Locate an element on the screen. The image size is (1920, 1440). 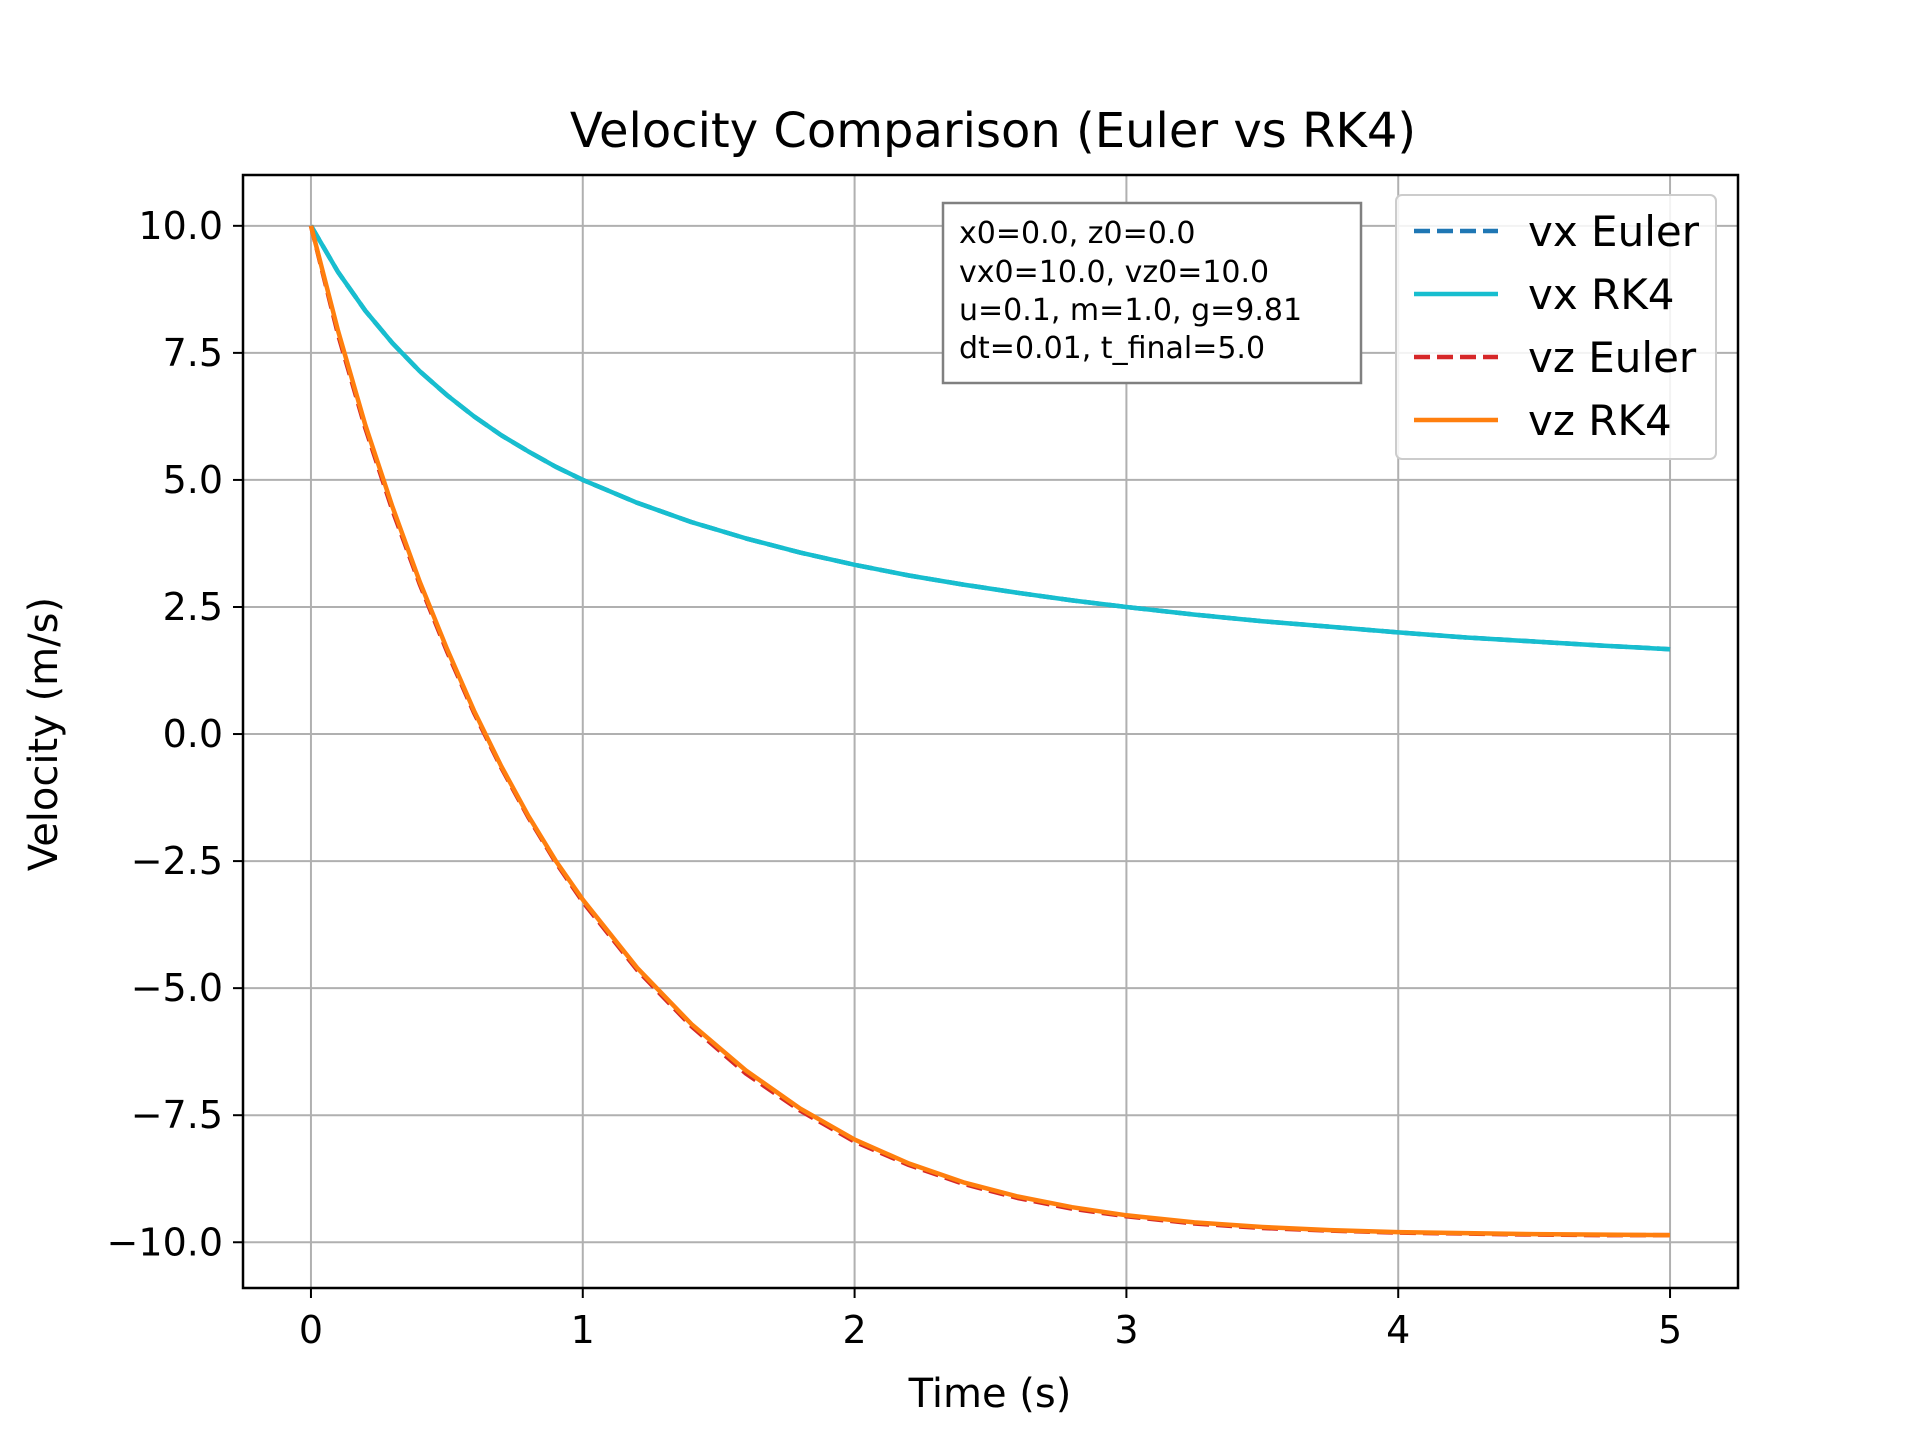
y-tick-label: 10.0 is located at coordinates (180, 226).